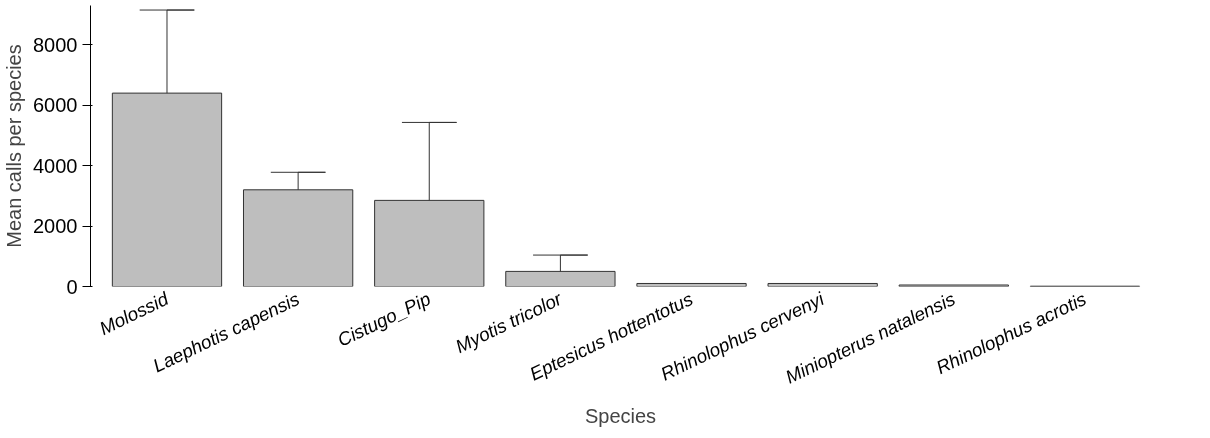  I want to click on y-axis-title: Mean calls per species, so click(14, 146).